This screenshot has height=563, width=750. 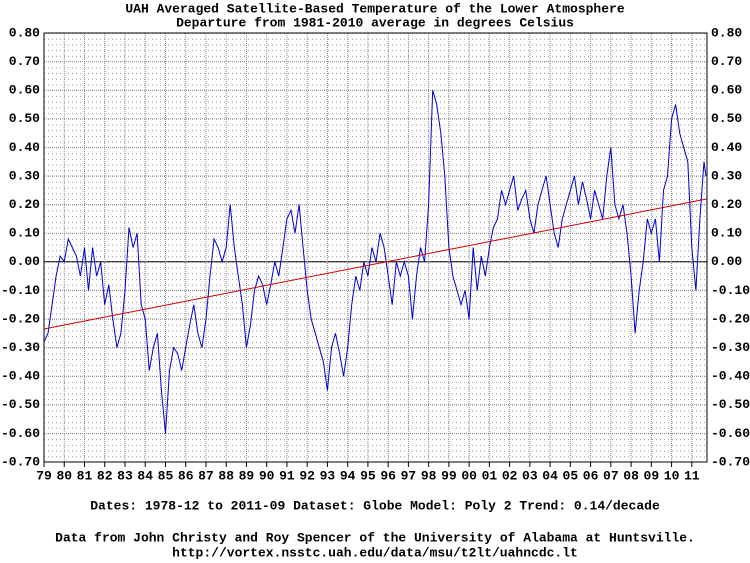 What do you see at coordinates (226, 475) in the screenshot?
I see `x-tick-label: 88` at bounding box center [226, 475].